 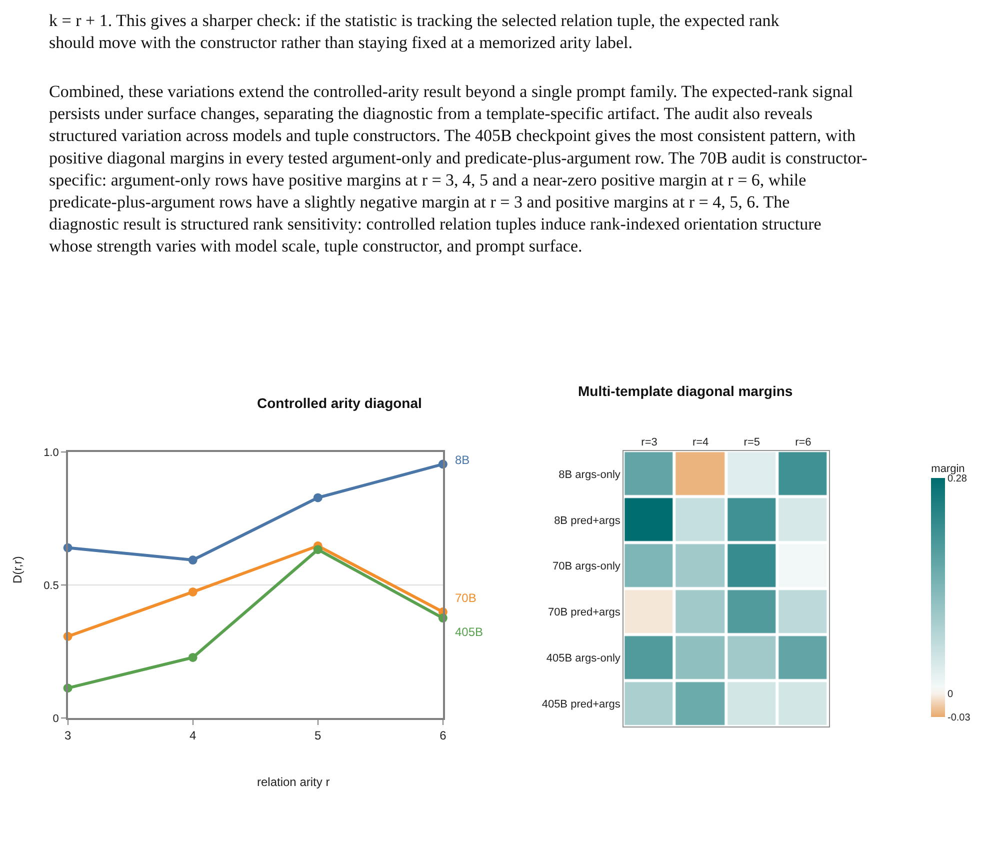 What do you see at coordinates (959, 718) in the screenshot?
I see `color-bar-label: -0.03` at bounding box center [959, 718].